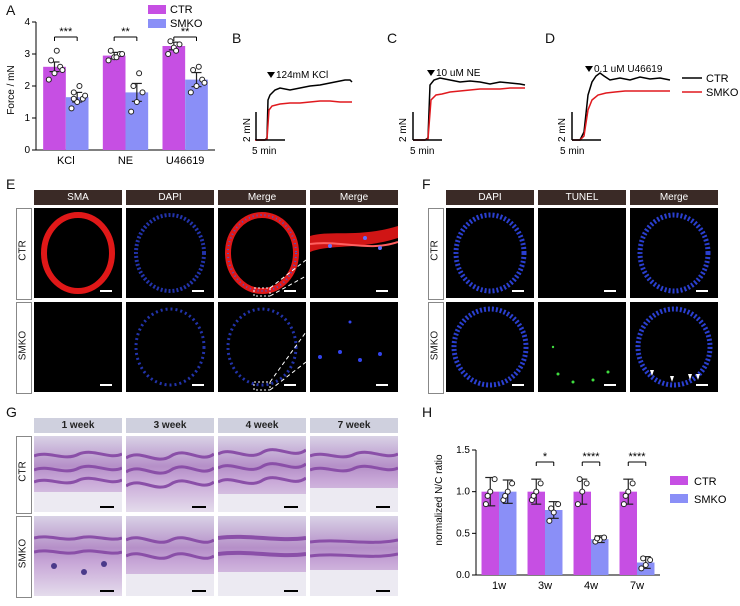  I want to click on y-tick-label: 3, so click(27, 54).